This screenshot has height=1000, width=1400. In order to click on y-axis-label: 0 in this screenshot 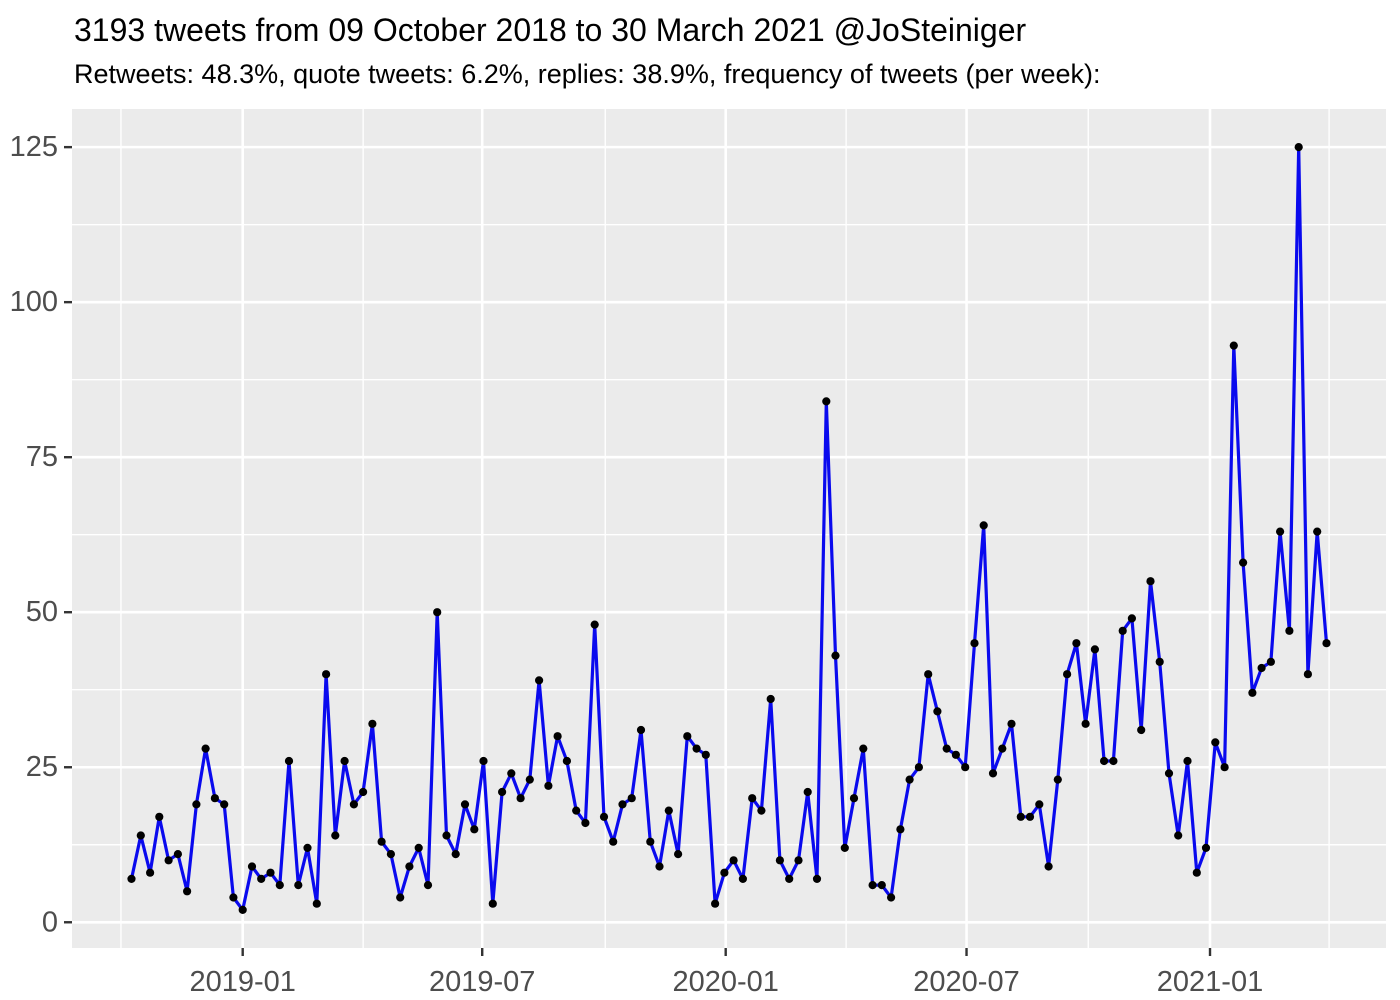, I will do `click(50, 922)`.